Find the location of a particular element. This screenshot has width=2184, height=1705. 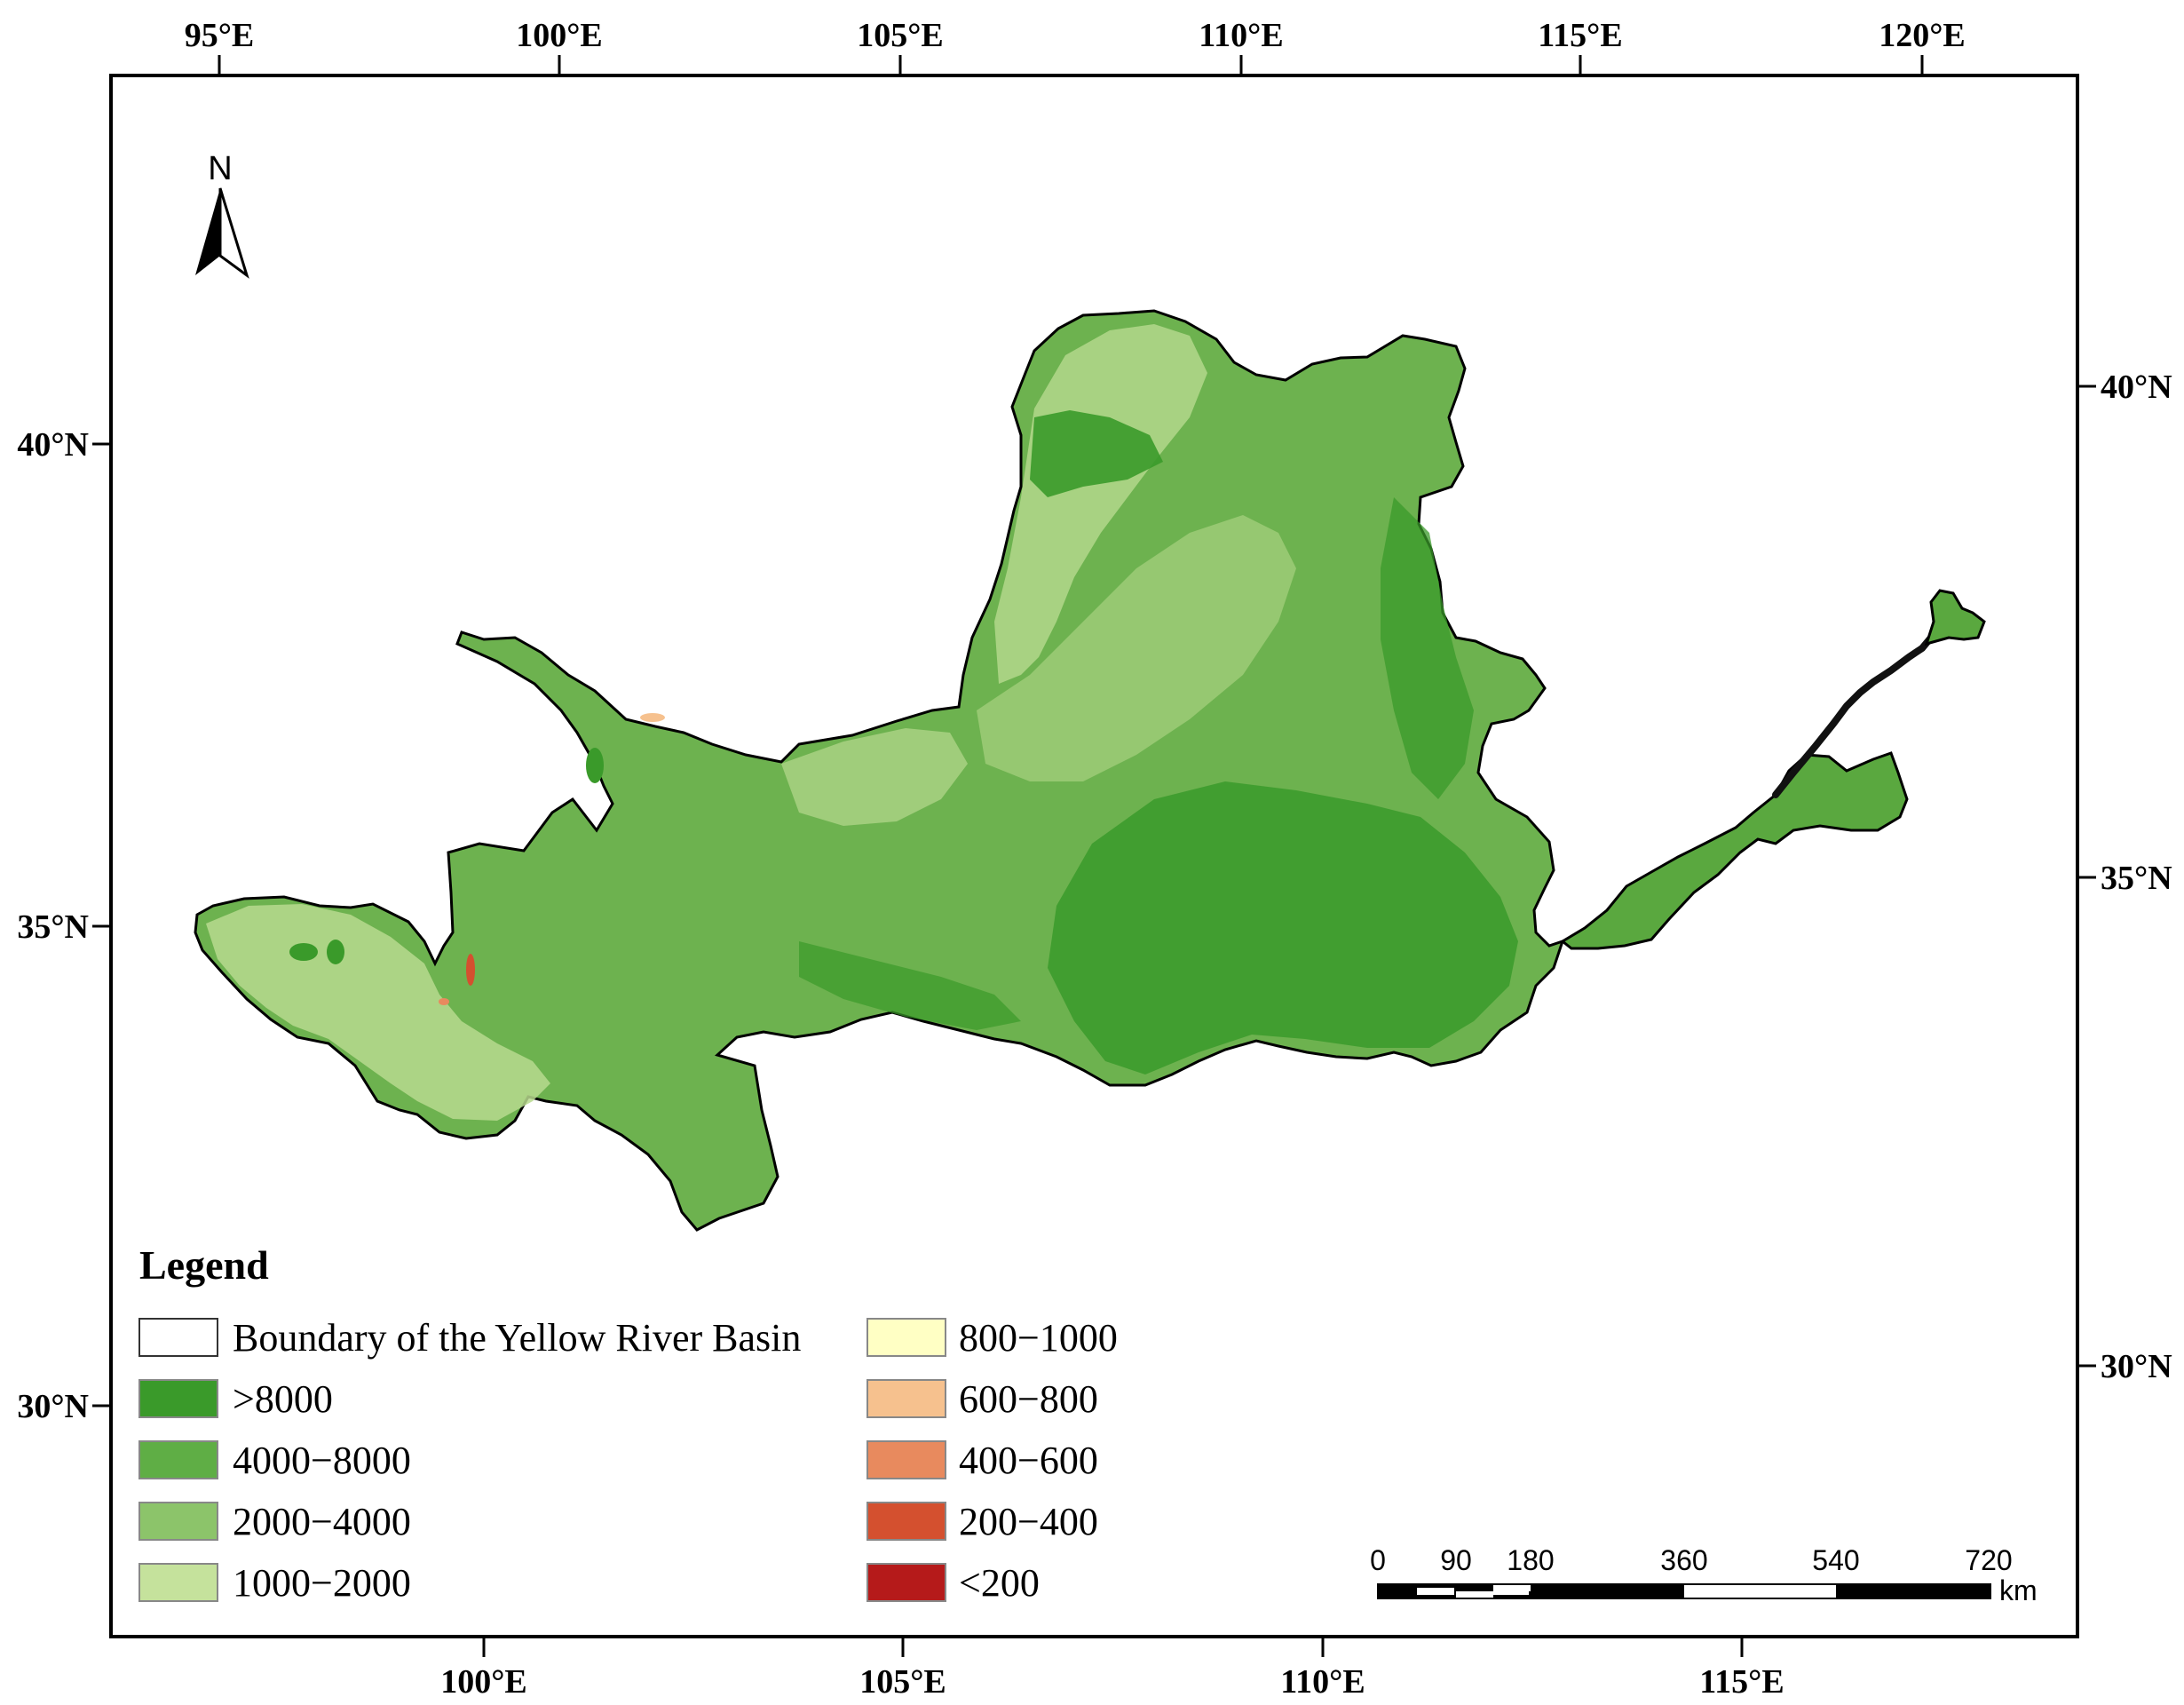

river-channel is located at coordinates (1853, 716).